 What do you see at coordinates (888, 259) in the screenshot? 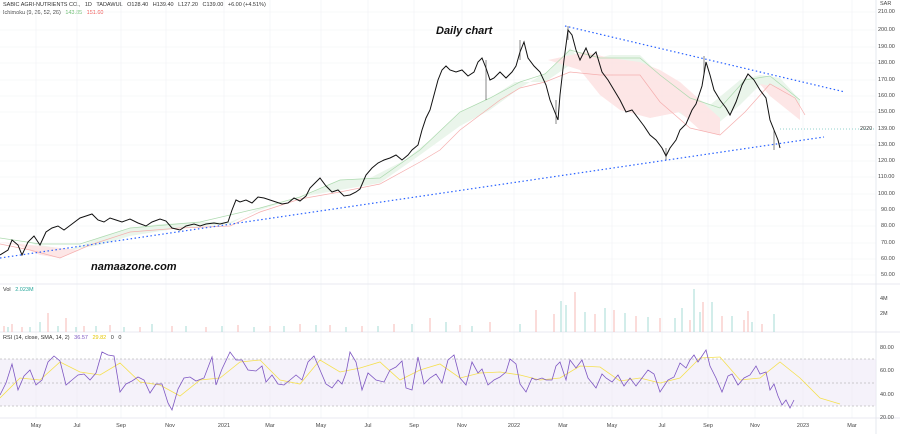
I see `price-tick: 60.00` at bounding box center [888, 259].